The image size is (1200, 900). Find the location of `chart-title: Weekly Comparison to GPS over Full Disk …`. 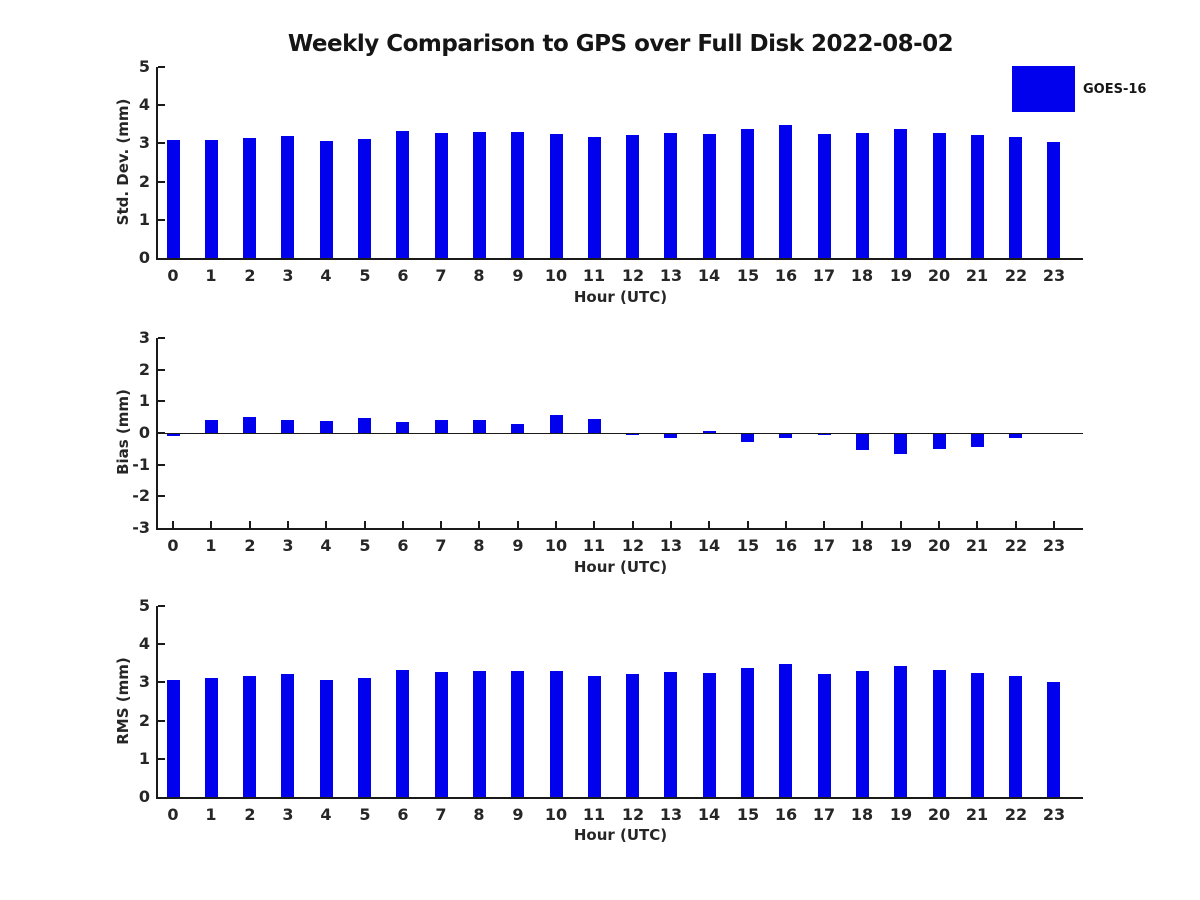

chart-title: Weekly Comparison to GPS over Full Disk … is located at coordinates (620, 44).